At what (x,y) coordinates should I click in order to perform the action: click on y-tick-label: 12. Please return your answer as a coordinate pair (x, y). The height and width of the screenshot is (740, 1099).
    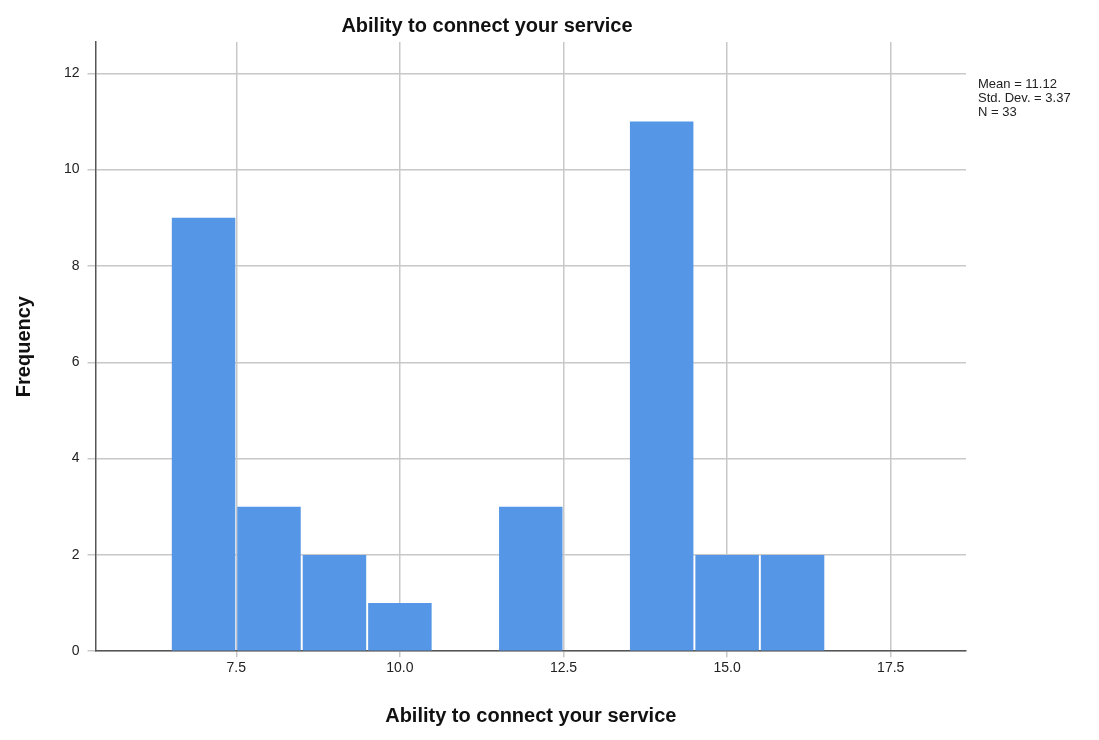
    Looking at the image, I should click on (71, 72).